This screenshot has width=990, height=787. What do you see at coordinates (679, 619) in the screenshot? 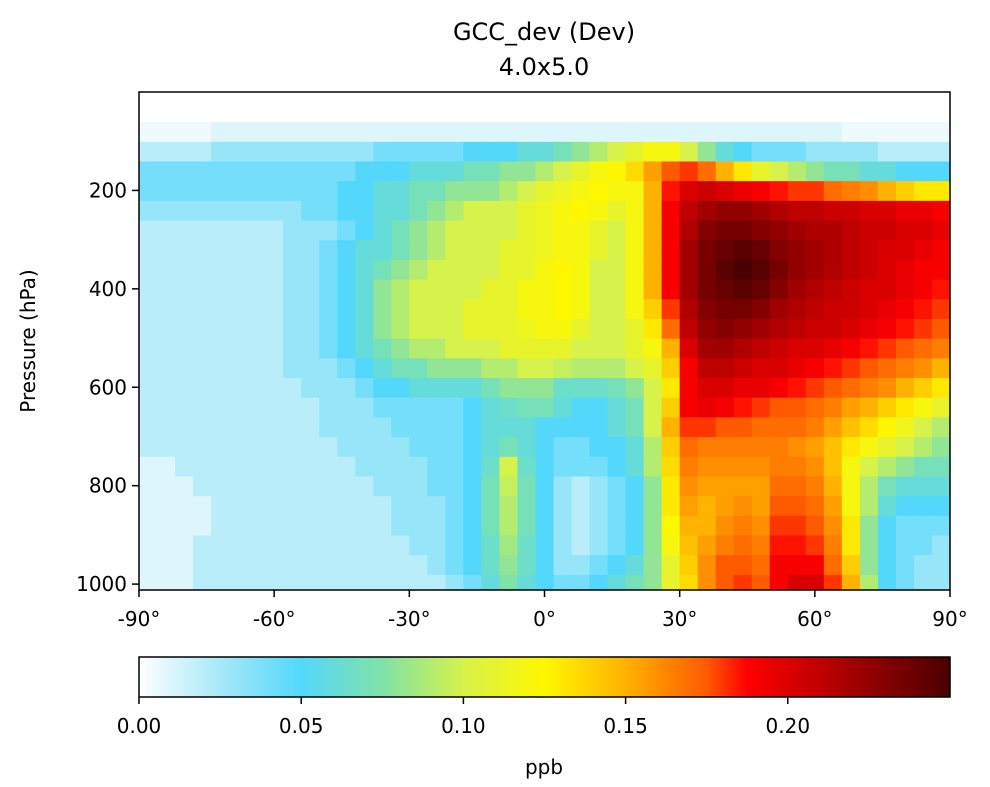
I see `x-tick-label: 30°` at bounding box center [679, 619].